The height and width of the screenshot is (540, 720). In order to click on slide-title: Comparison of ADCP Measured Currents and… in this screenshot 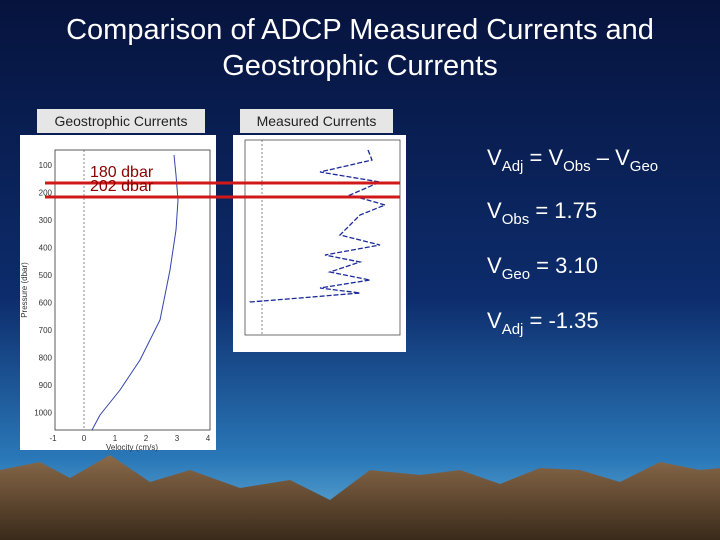, I will do `click(360, 48)`.